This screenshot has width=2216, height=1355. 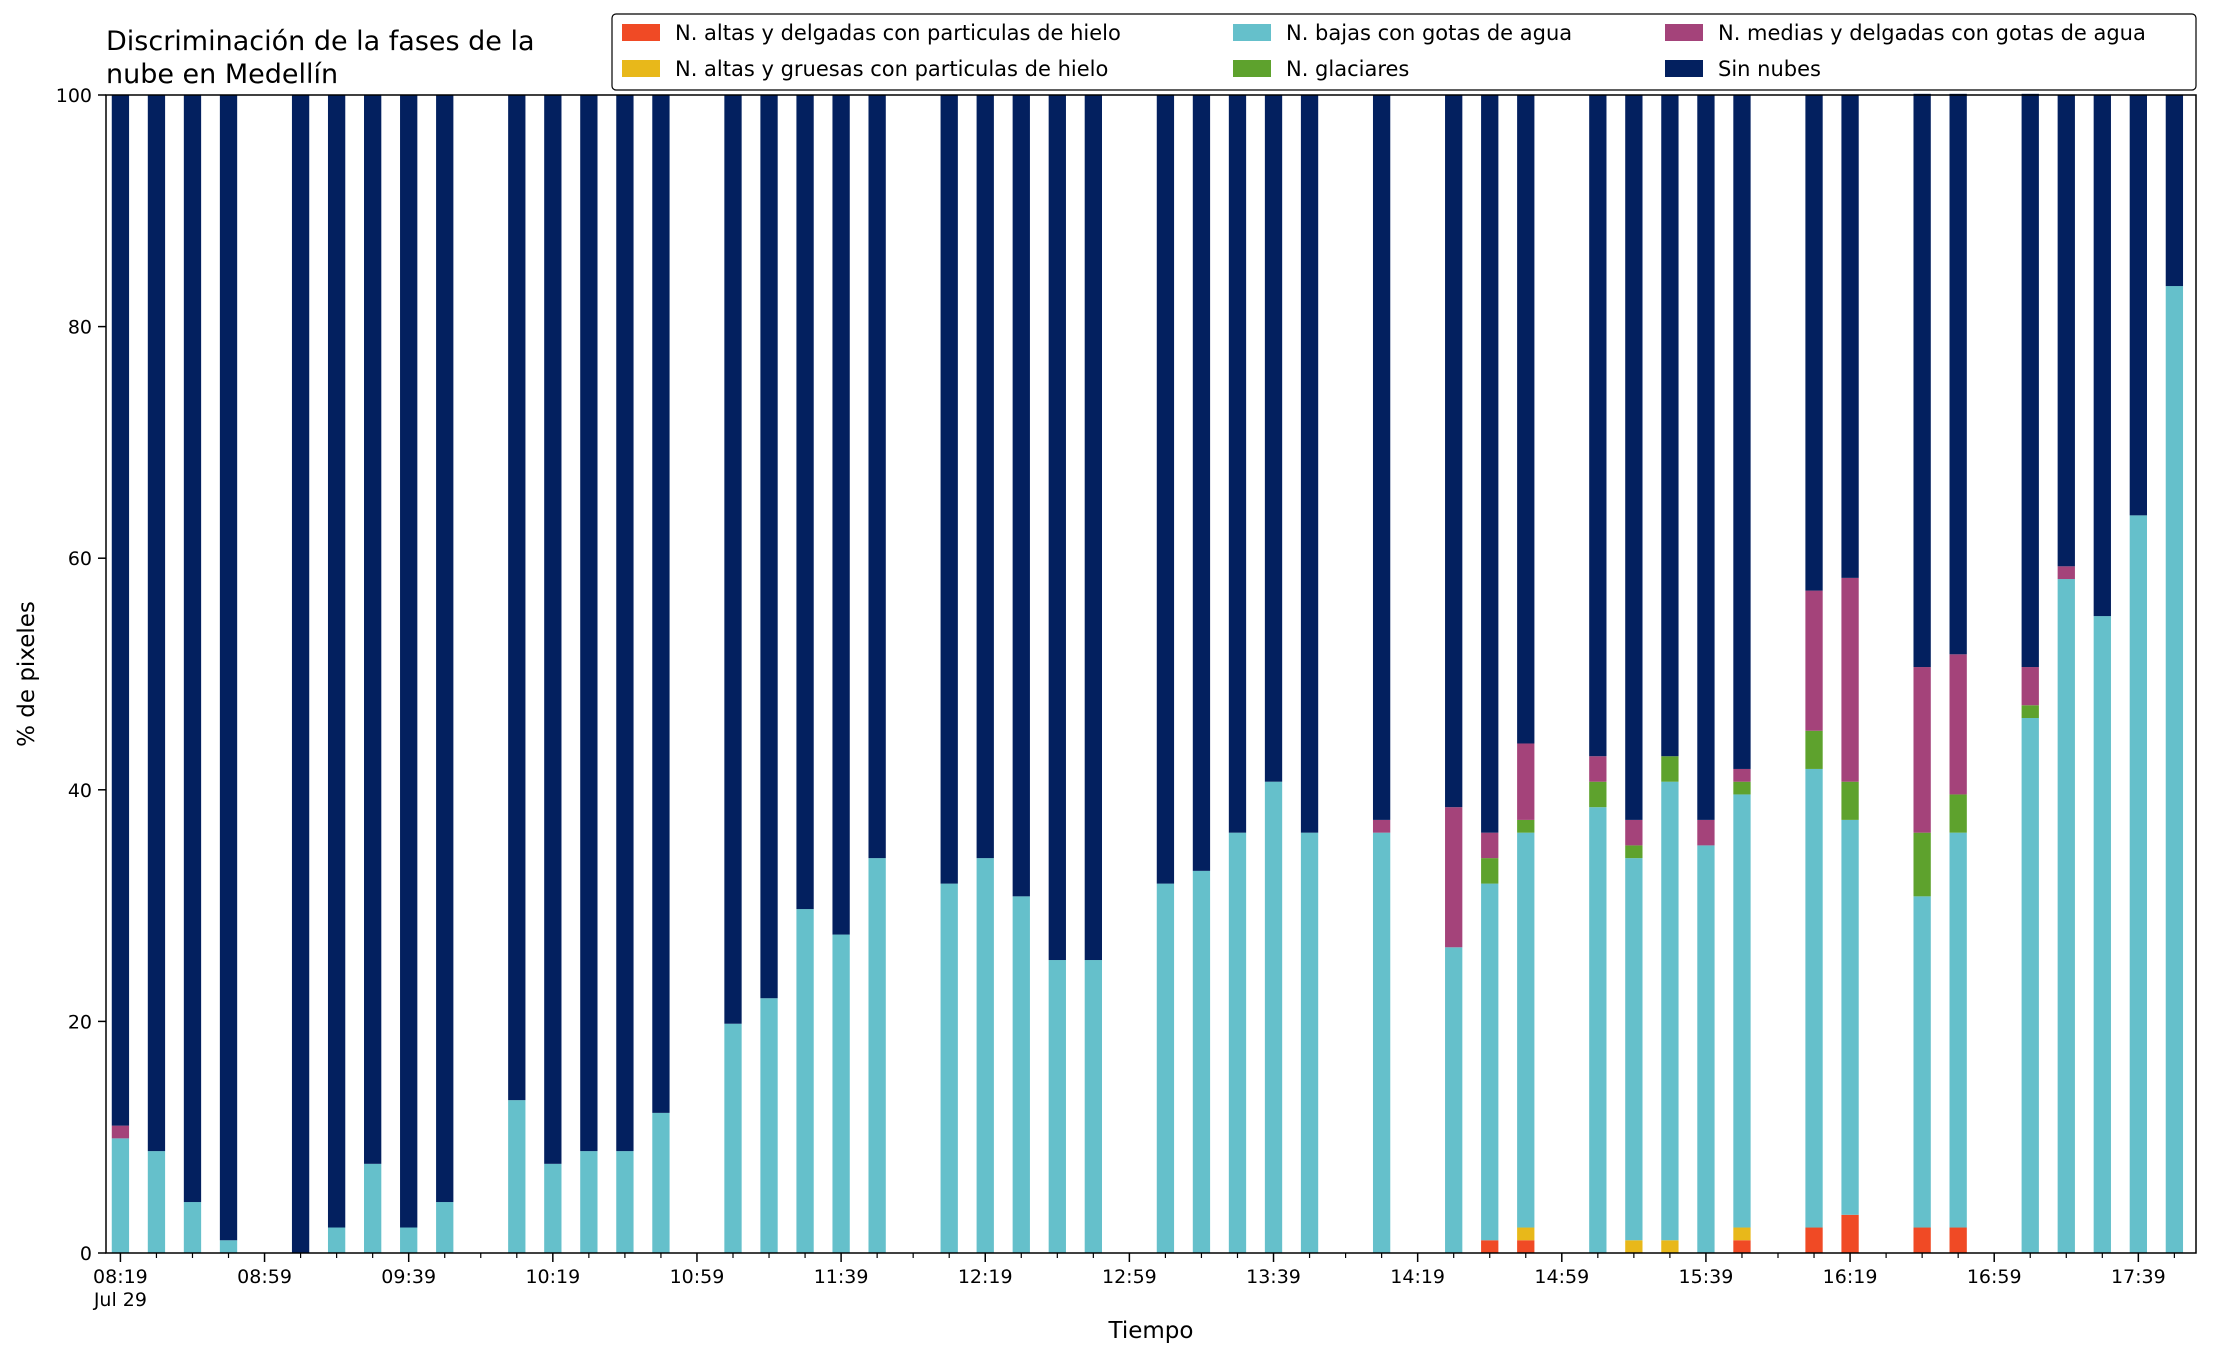 I want to click on y-tick-label-1: 20, so click(x=80, y=1022).